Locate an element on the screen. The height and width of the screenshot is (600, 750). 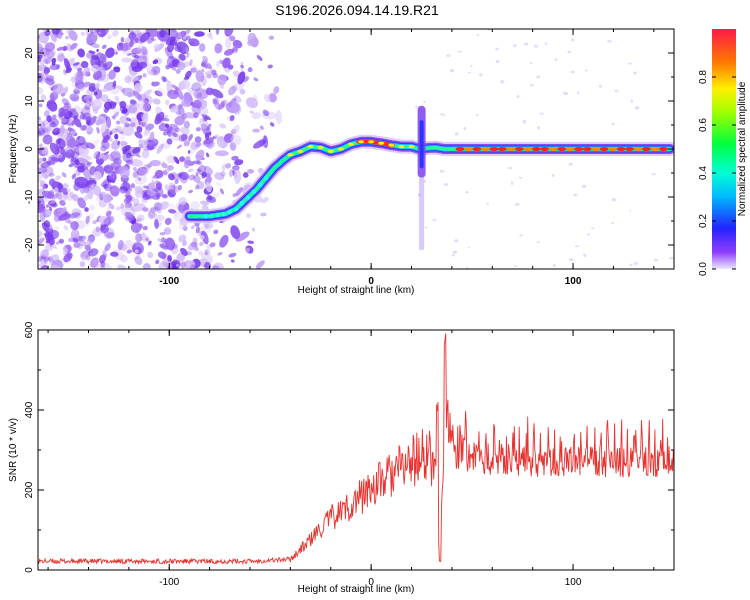
spectrogram-ylabel: Frequency (Hz) is located at coordinates (13, 149).